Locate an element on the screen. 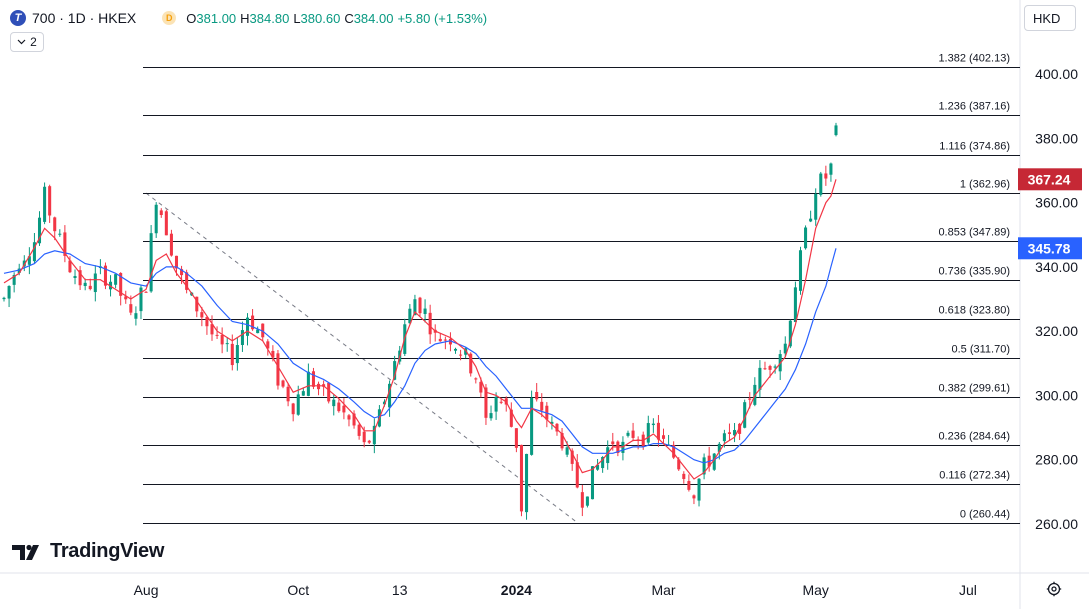  x-tick-label: Mar is located at coordinates (663, 590).